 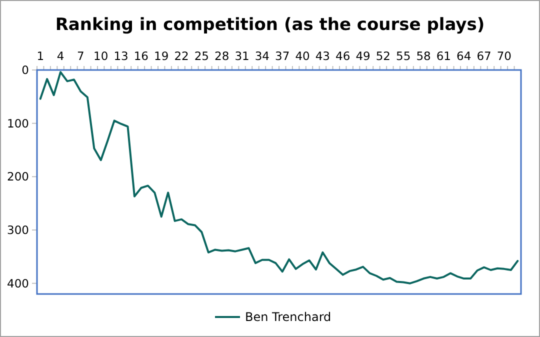 I want to click on x-tick-label: 37, so click(x=282, y=56).